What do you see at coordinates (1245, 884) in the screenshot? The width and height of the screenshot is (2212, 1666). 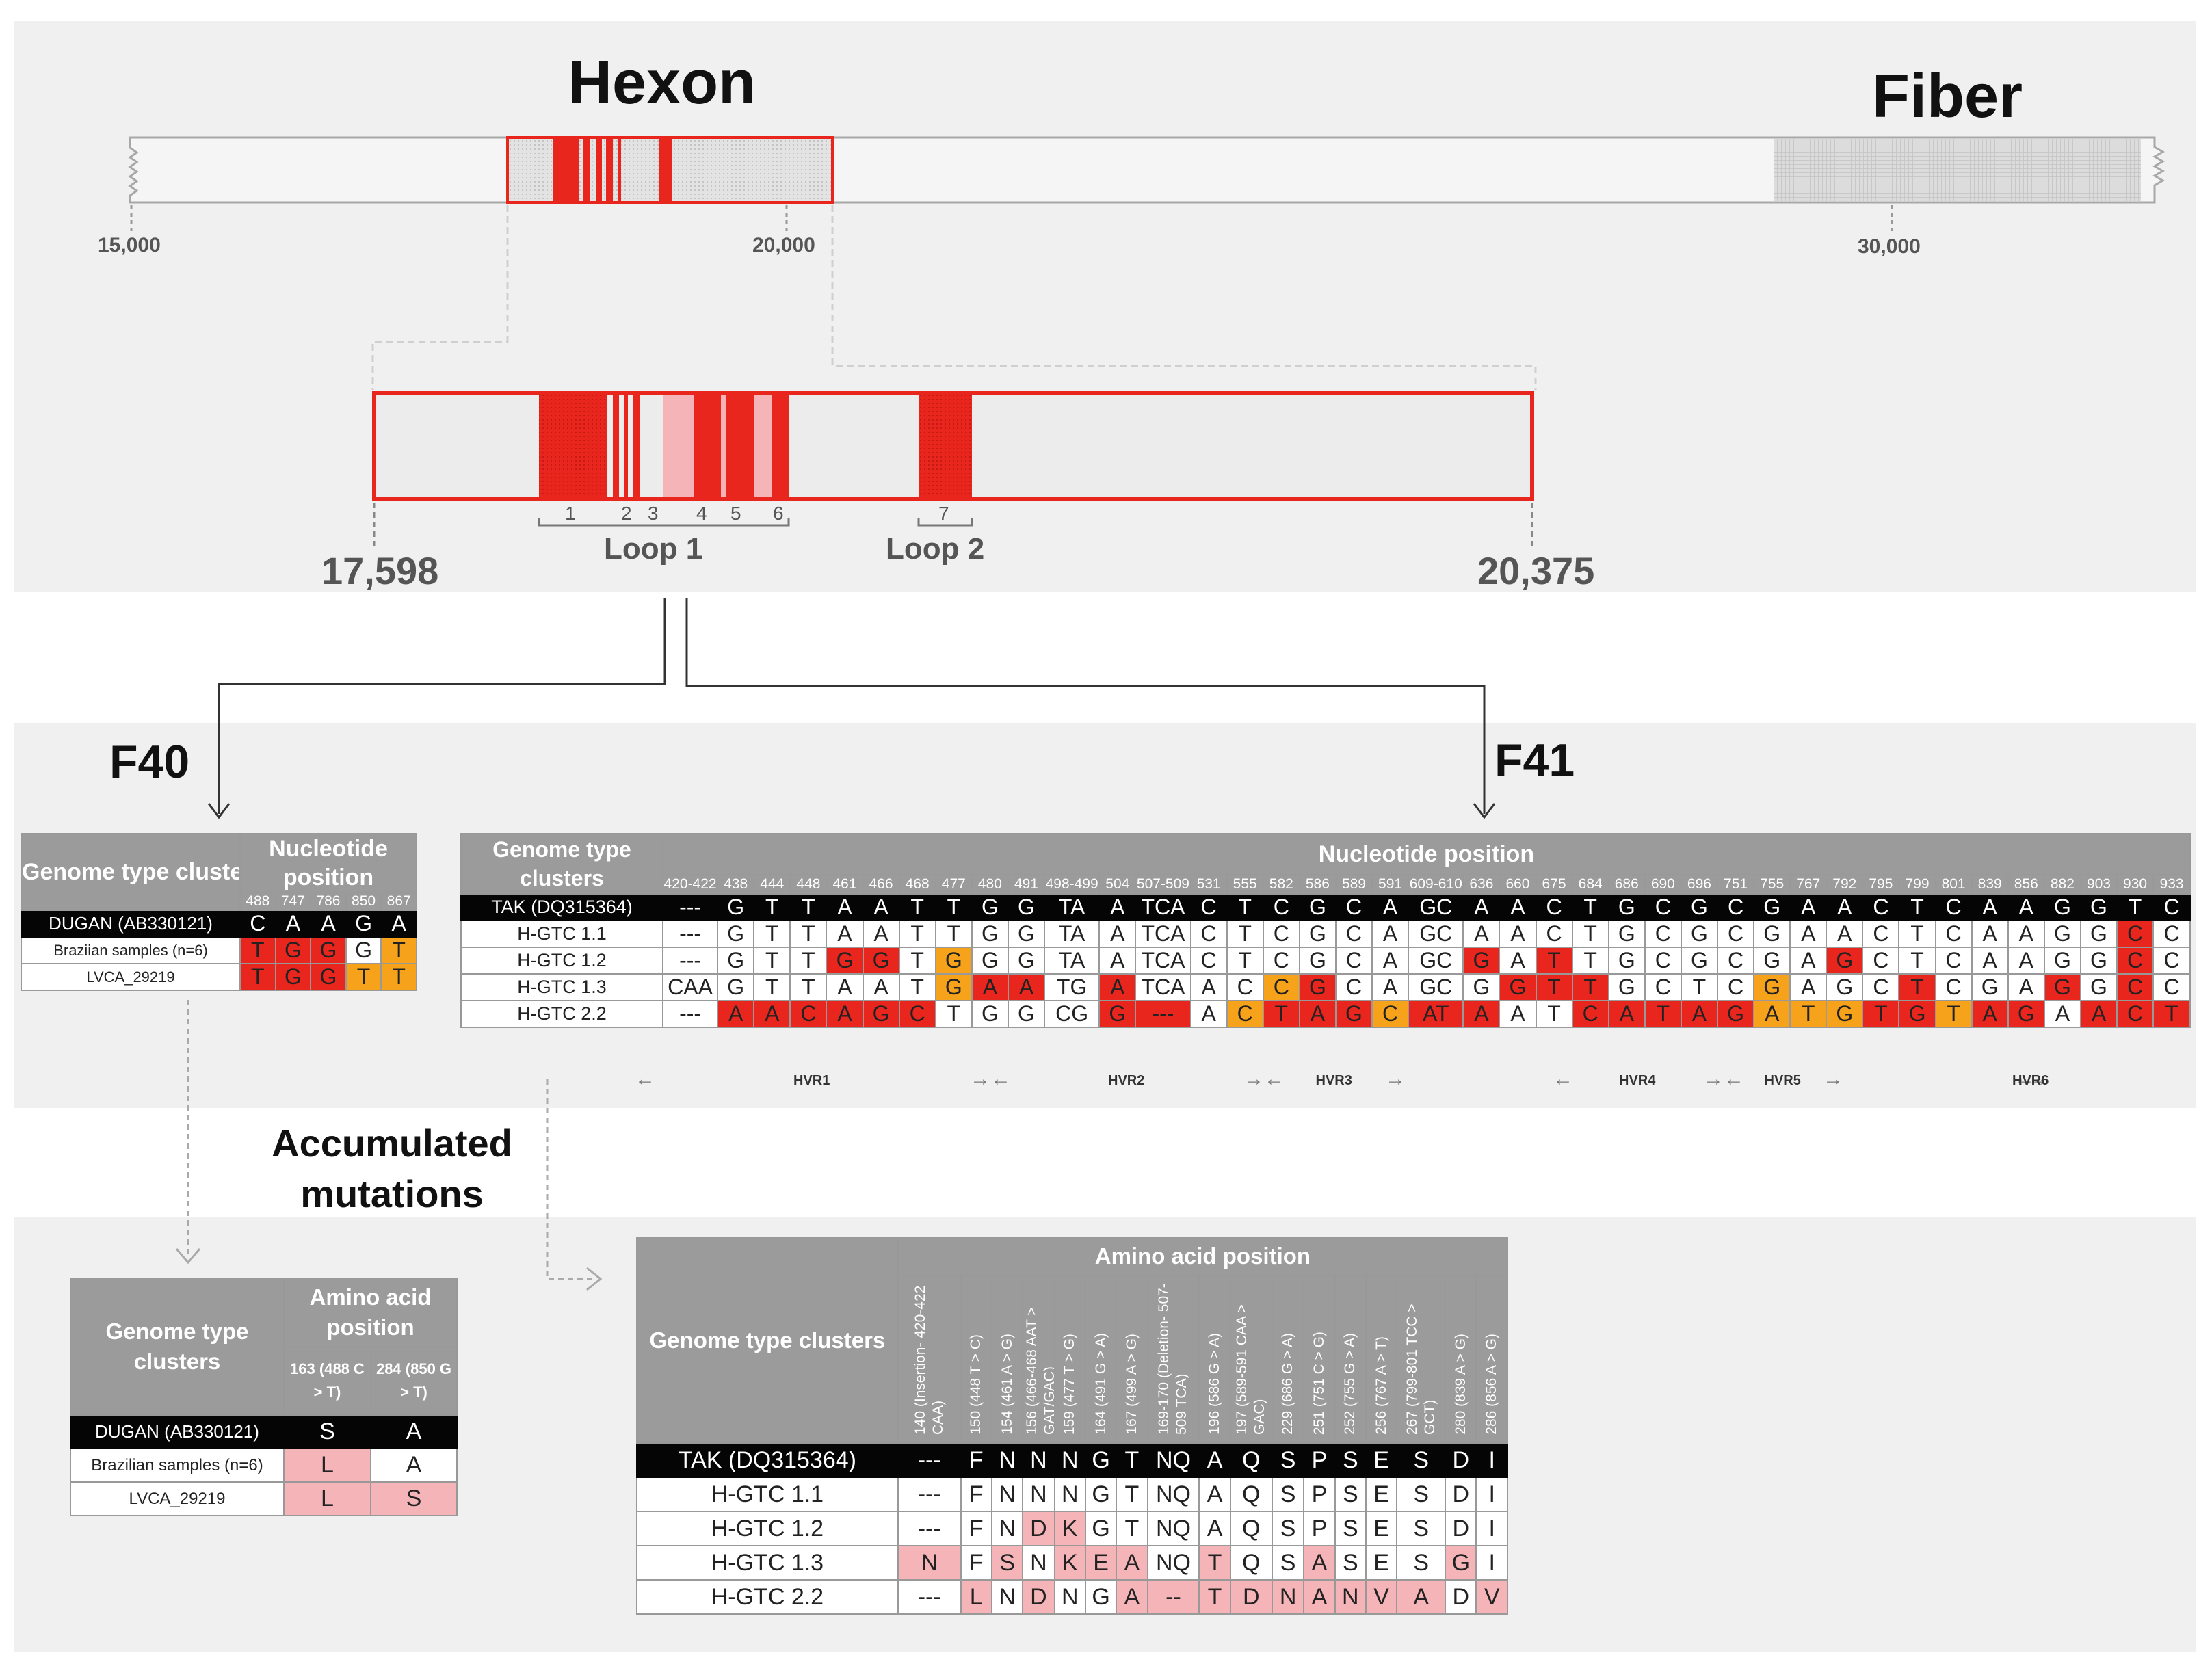 I see `f41-position-555: 555` at bounding box center [1245, 884].